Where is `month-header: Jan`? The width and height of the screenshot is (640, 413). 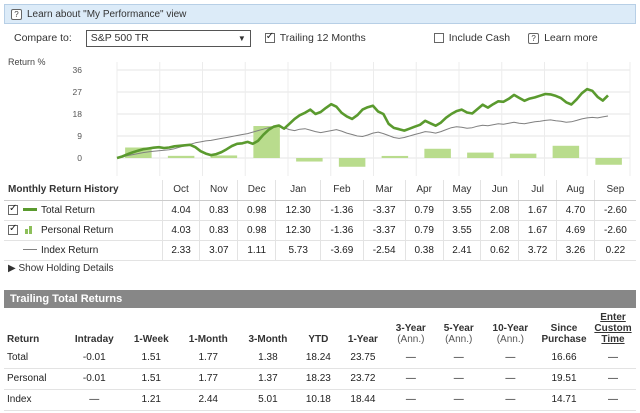
month-header: Jan is located at coordinates (298, 190).